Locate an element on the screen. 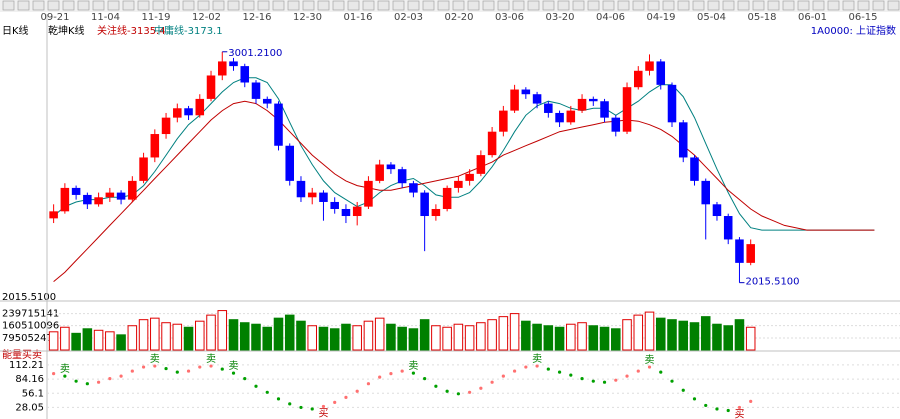 Image resolution: width=900 pixels, height=419 pixels. toolbar-icons is located at coordinates (451, 5).